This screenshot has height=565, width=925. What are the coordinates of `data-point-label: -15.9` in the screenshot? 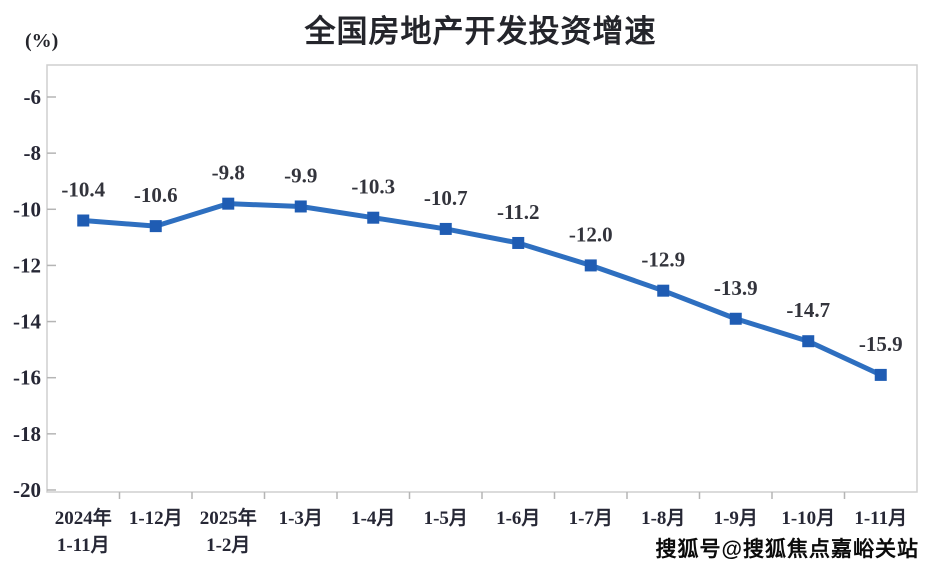 It's located at (881, 344).